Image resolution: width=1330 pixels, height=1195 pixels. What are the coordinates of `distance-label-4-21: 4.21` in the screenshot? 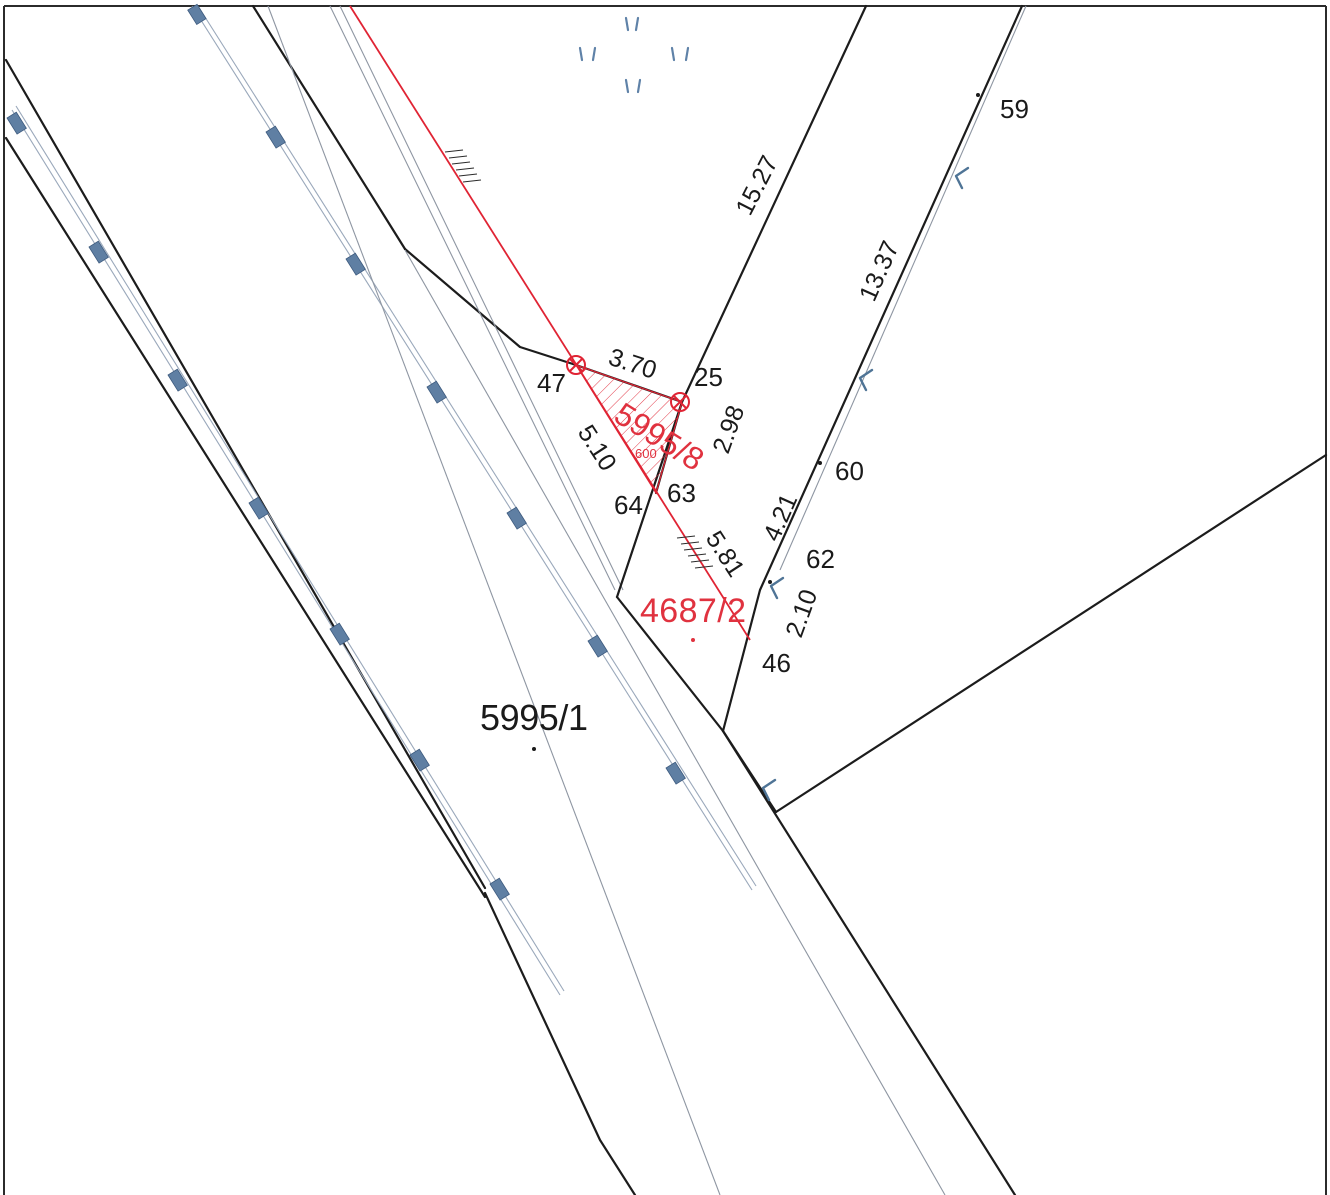 It's located at (780, 518).